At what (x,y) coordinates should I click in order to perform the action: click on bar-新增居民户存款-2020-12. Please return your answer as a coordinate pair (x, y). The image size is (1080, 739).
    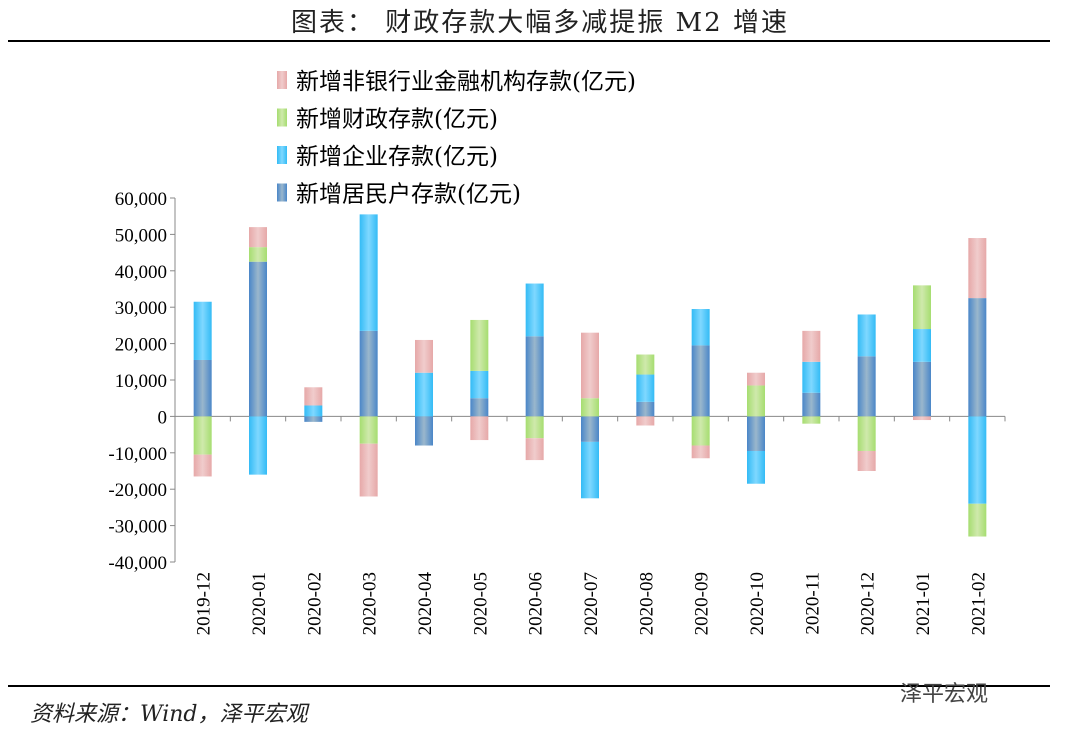
    Looking at the image, I should click on (866, 386).